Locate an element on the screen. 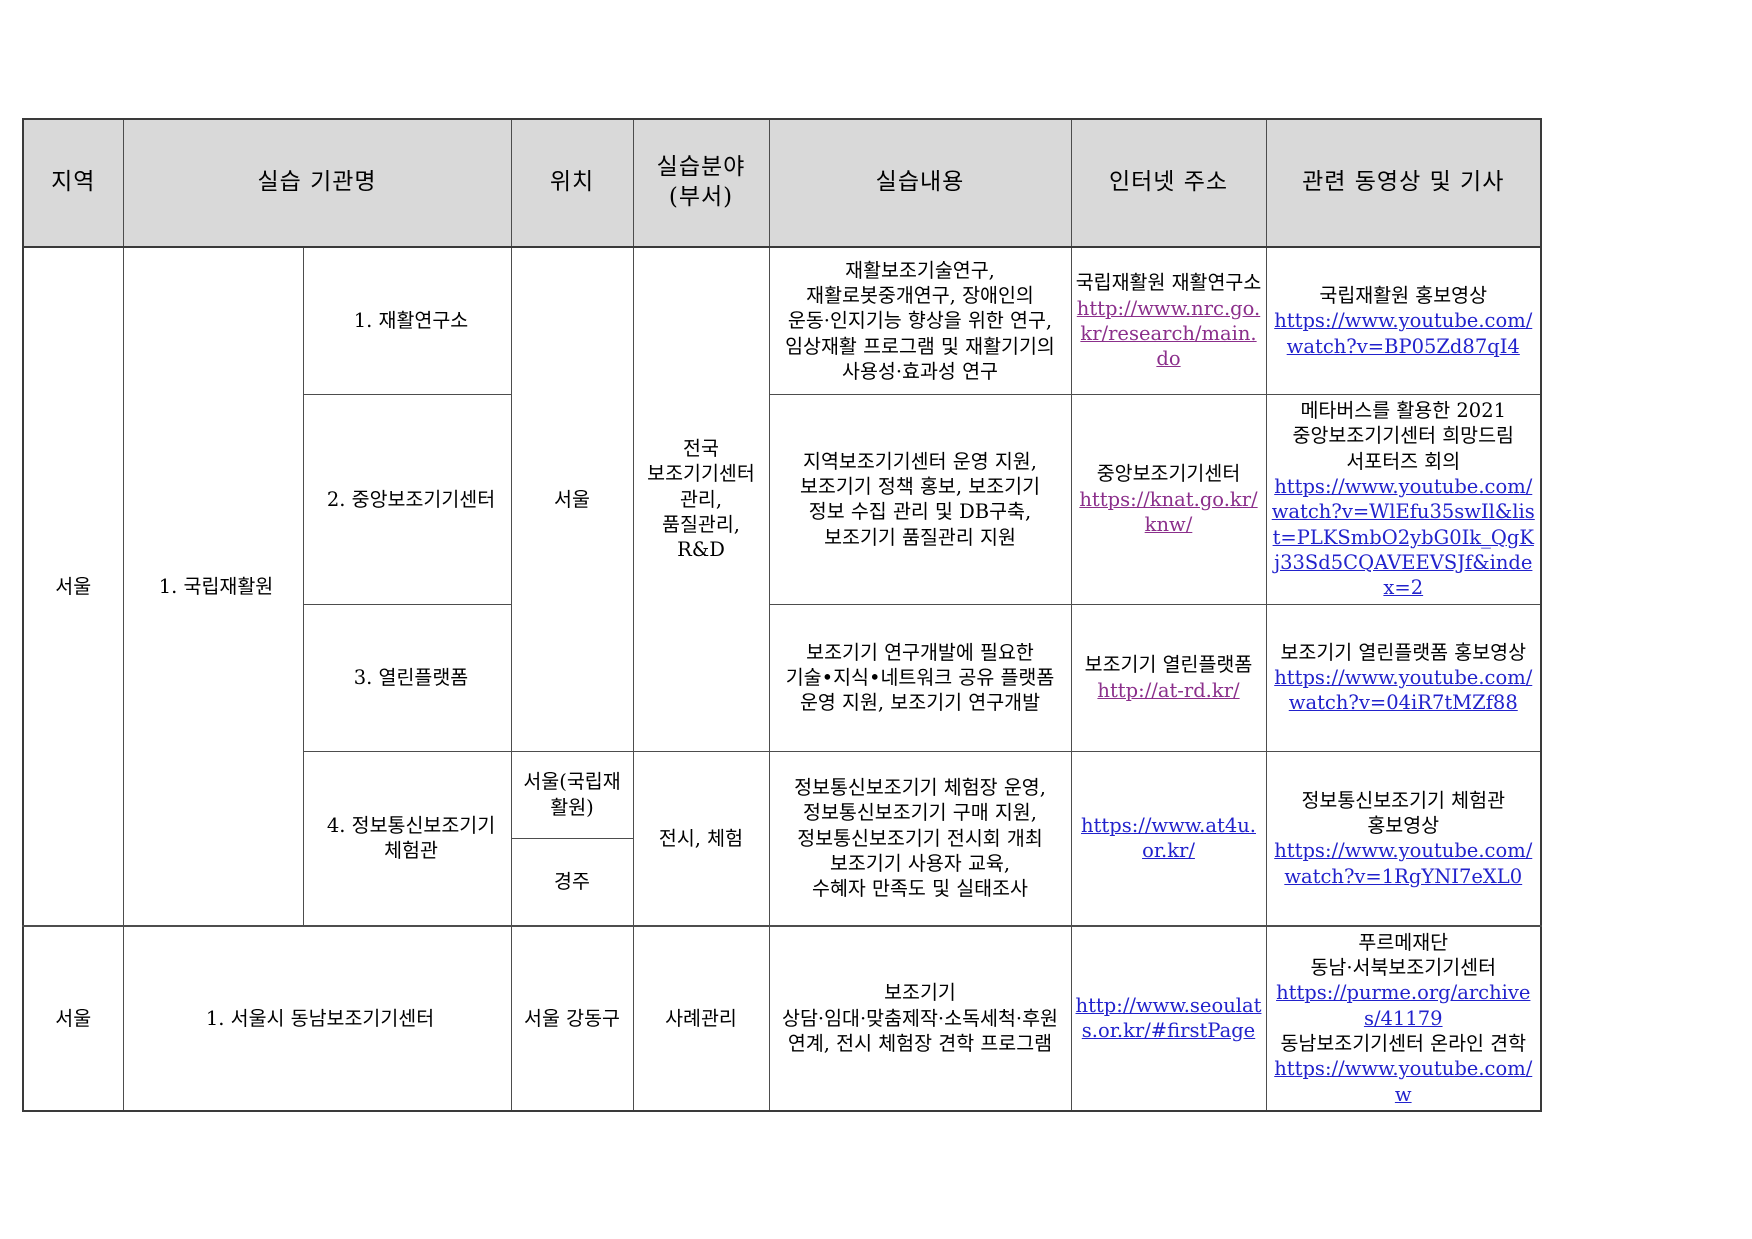 The image size is (1752, 1239). media-label: 동남보조기기센터 온라인 견학 is located at coordinates (1403, 1044).